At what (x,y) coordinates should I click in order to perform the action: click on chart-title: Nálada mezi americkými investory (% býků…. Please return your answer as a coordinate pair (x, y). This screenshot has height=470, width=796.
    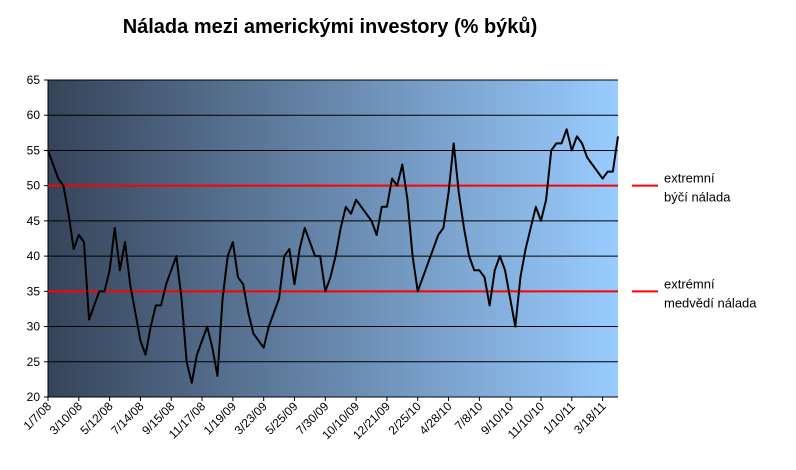
    Looking at the image, I should click on (330, 27).